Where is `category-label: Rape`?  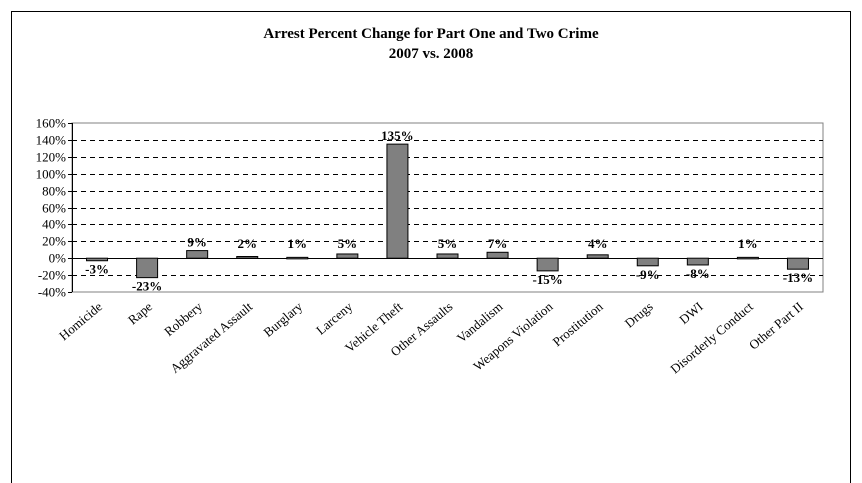 category-label: Rape is located at coordinates (140, 313).